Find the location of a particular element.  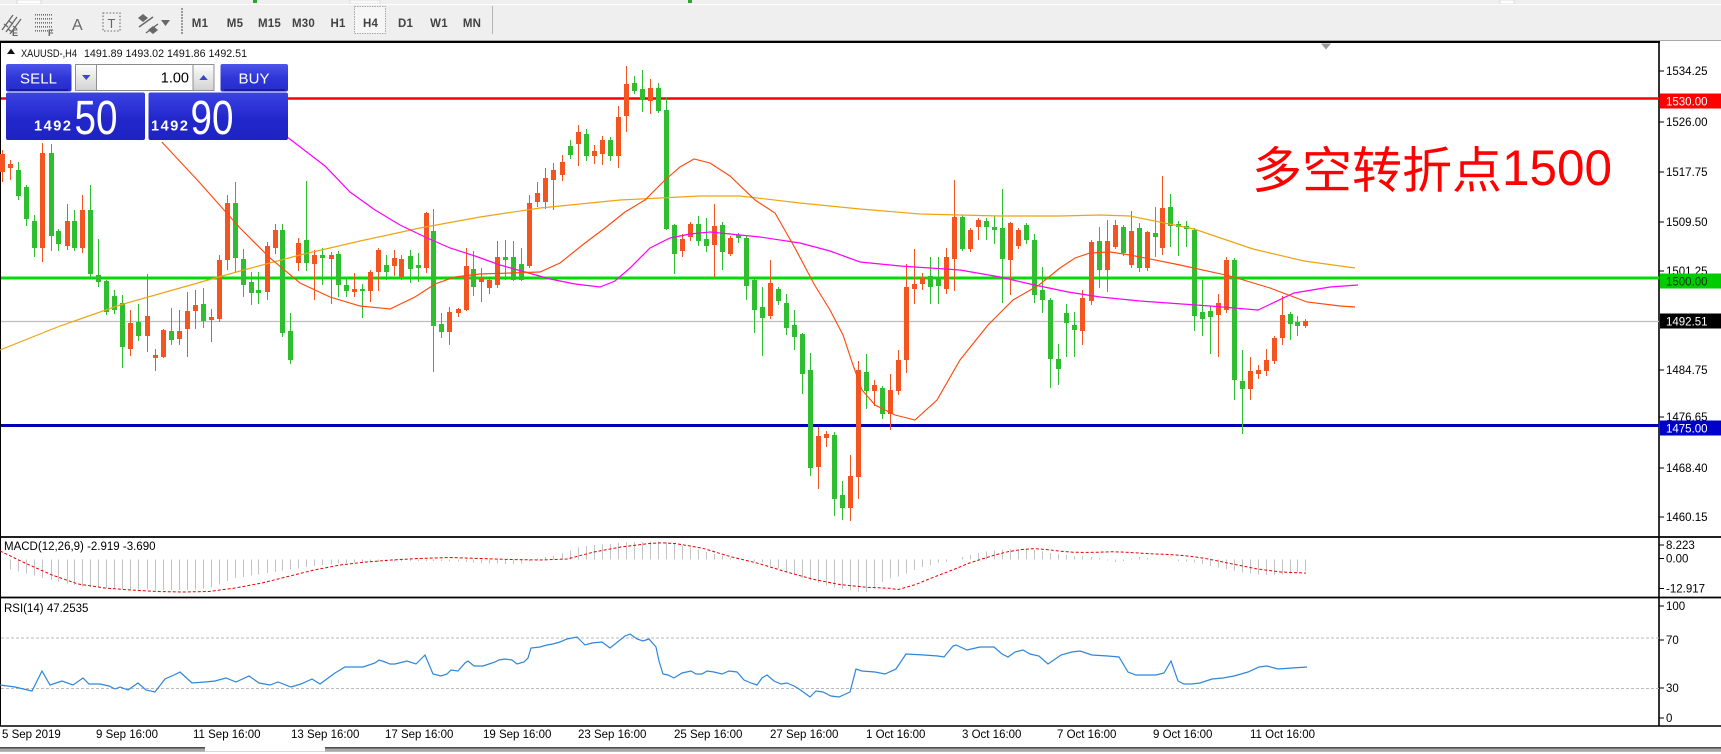

svg-text: 19 Sep 16:00 is located at coordinates (517, 735).